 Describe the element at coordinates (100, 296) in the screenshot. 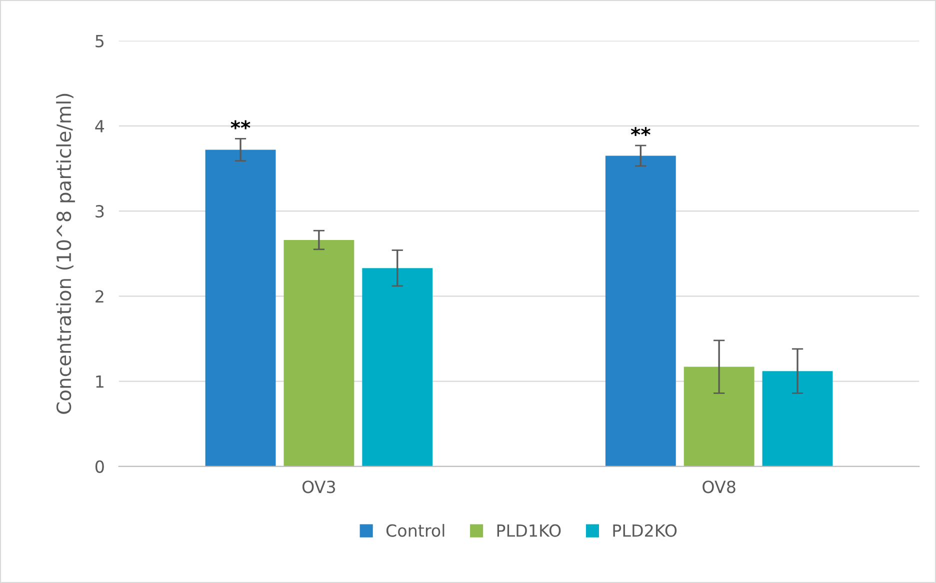

I see `y-tick-label: 2` at that location.